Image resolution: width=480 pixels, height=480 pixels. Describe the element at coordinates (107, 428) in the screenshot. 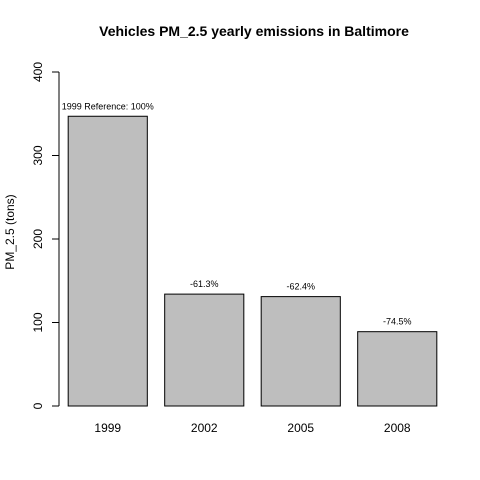

I see `x-tick-label: 1999` at that location.